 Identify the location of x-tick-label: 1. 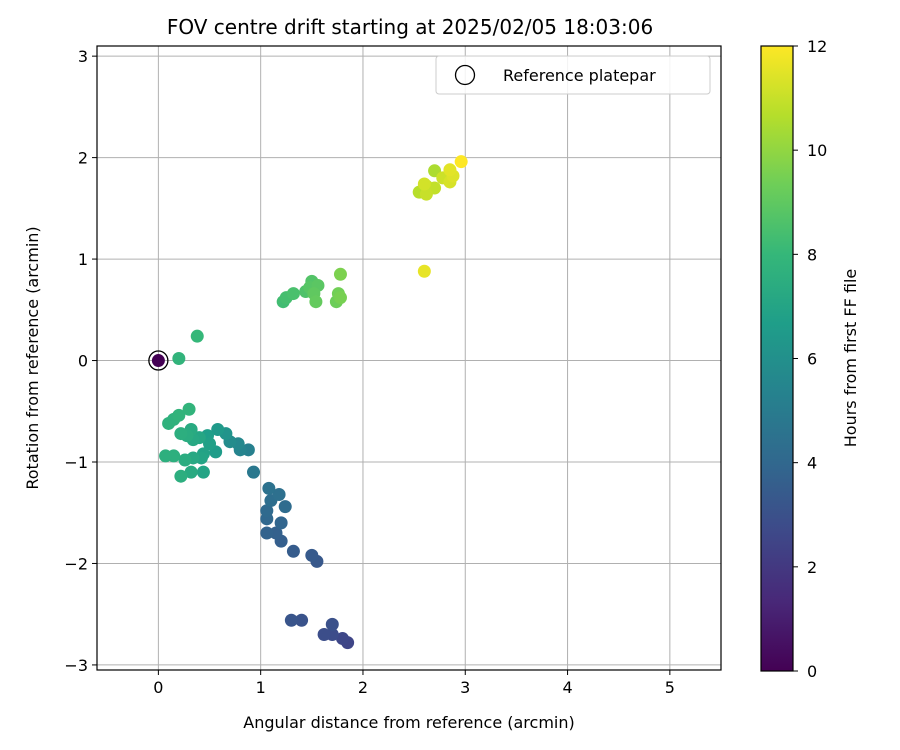
(261, 687).